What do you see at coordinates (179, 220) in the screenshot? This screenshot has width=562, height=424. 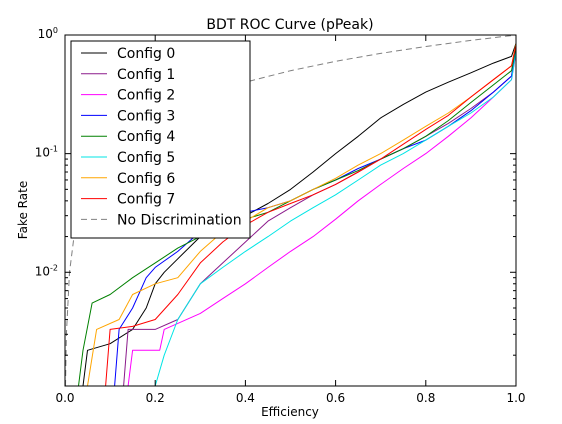 I see `legend-label: No Discrimination` at bounding box center [179, 220].